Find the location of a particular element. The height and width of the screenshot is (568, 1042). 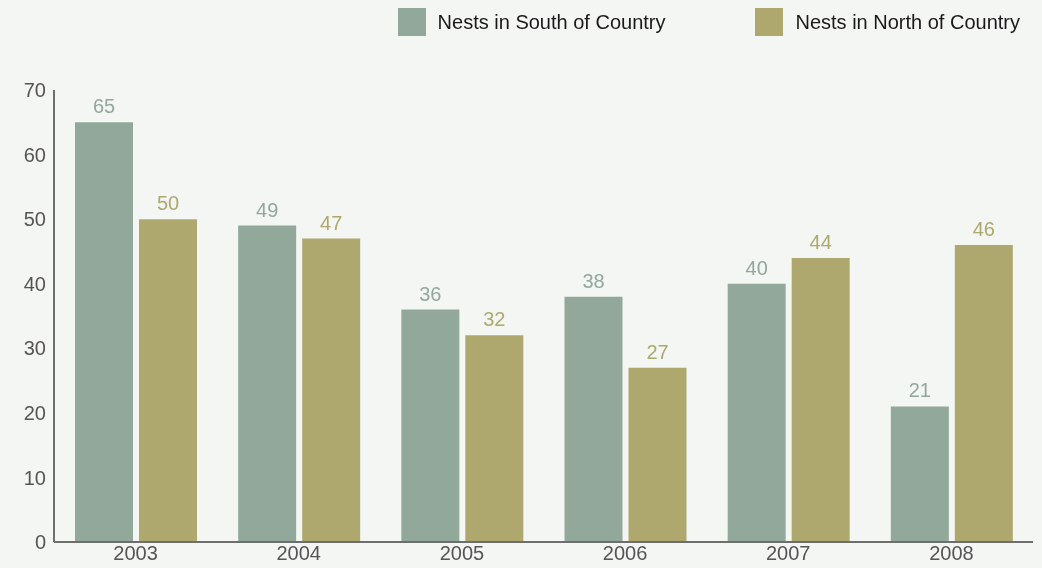

data-label: 38 is located at coordinates (593, 280).